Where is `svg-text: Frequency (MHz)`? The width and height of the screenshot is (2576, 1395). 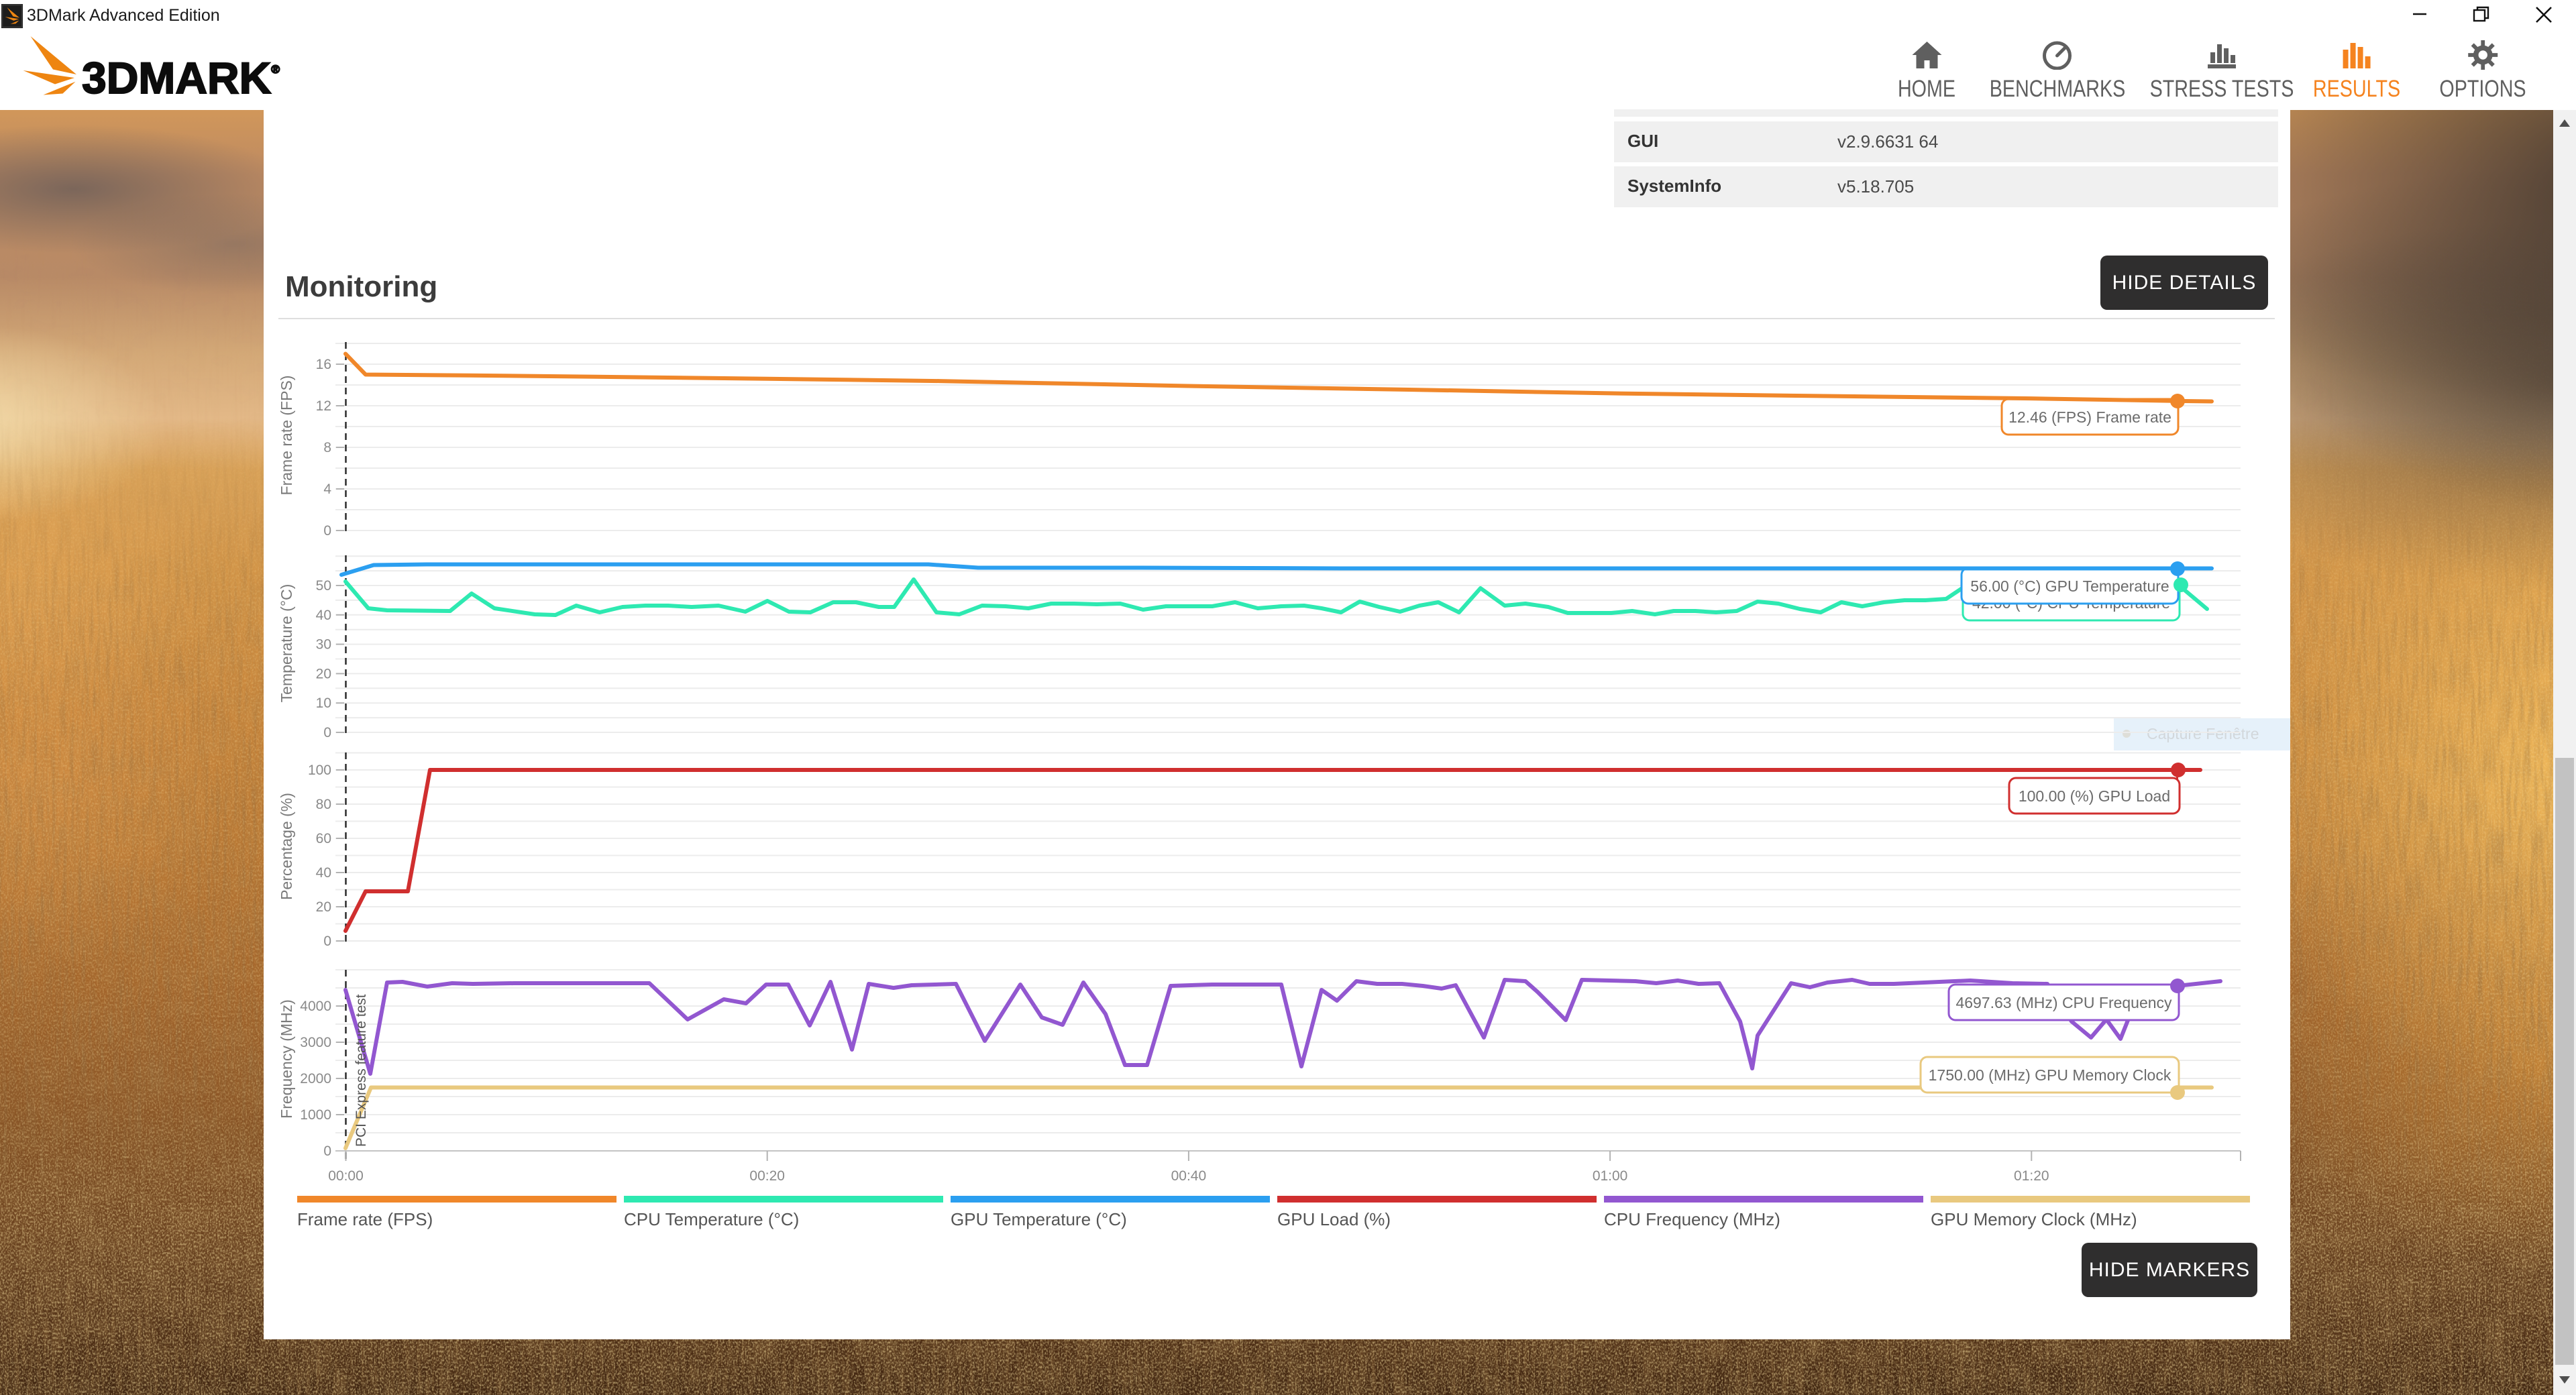 svg-text: Frequency (MHz) is located at coordinates (286, 1059).